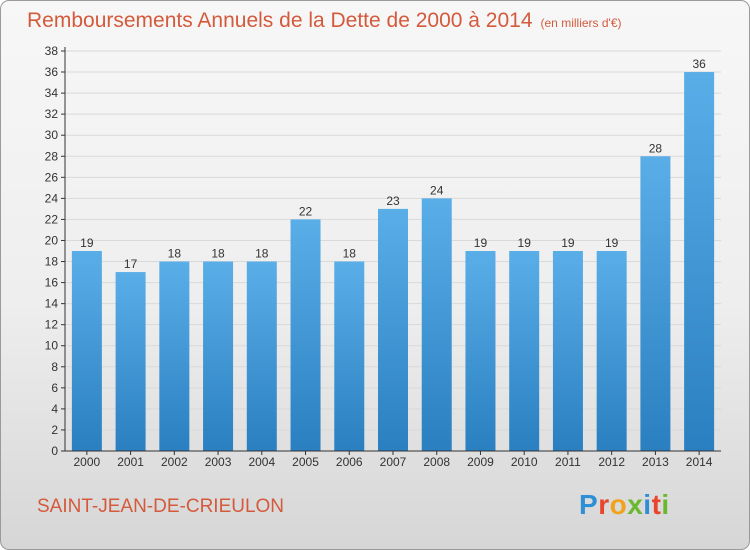  What do you see at coordinates (54, 388) in the screenshot?
I see `y-tick-label: 6` at bounding box center [54, 388].